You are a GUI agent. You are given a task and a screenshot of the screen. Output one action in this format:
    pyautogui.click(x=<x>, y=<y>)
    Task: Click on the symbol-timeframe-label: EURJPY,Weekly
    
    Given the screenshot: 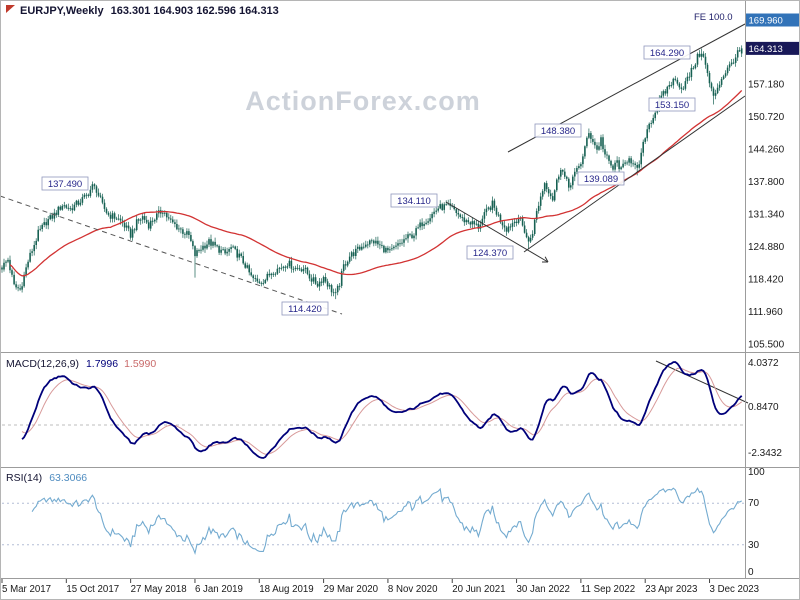 What is the action you would take?
    pyautogui.click(x=62, y=11)
    